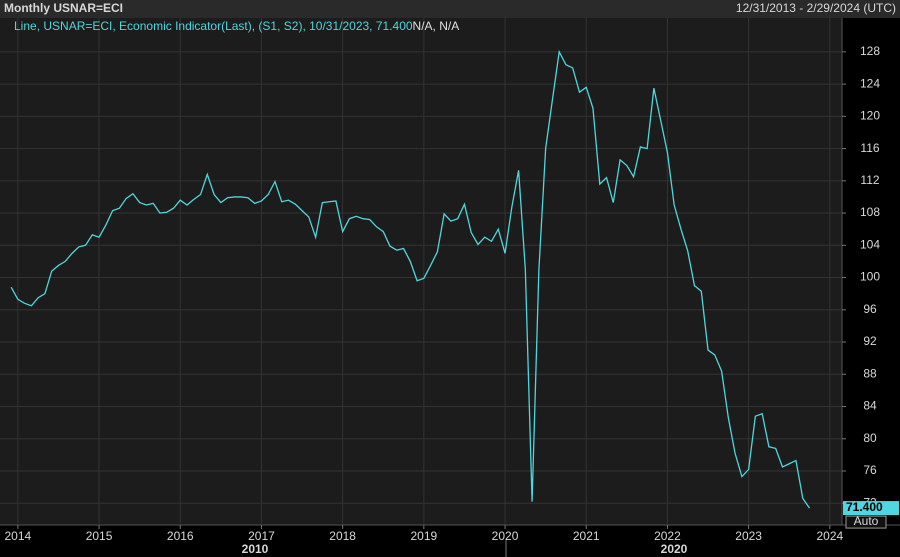  Describe the element at coordinates (870, 341) in the screenshot. I see `y-tick-label: 92` at that location.